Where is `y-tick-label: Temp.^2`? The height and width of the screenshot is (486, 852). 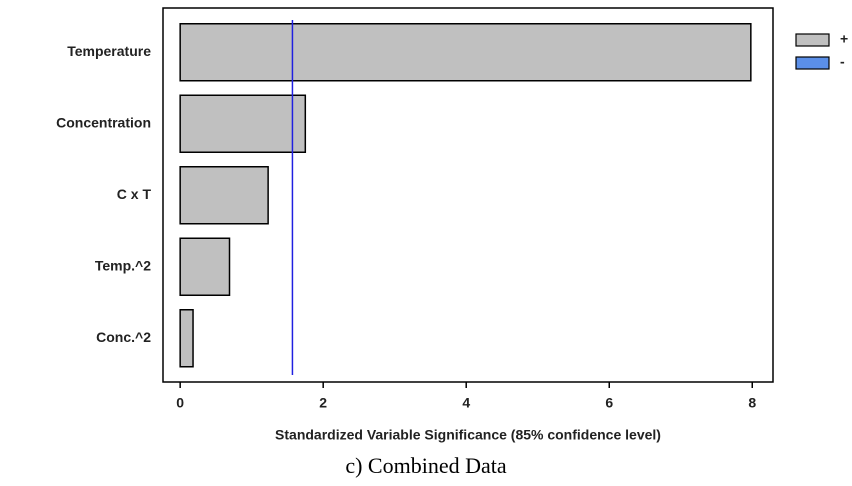 y-tick-label: Temp.^2 is located at coordinates (123, 265).